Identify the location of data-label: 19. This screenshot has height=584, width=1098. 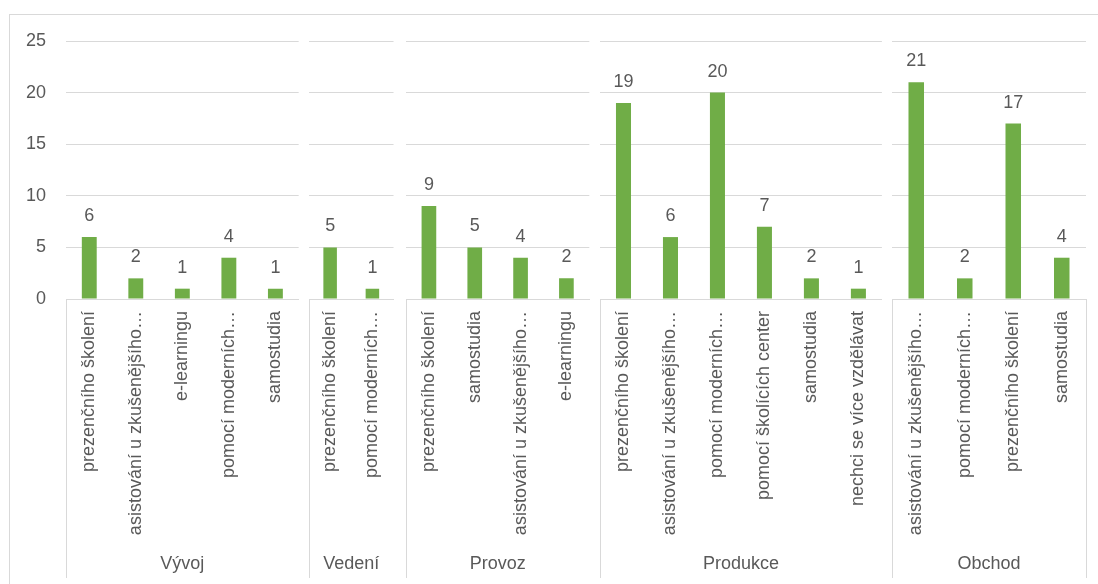
(623, 80).